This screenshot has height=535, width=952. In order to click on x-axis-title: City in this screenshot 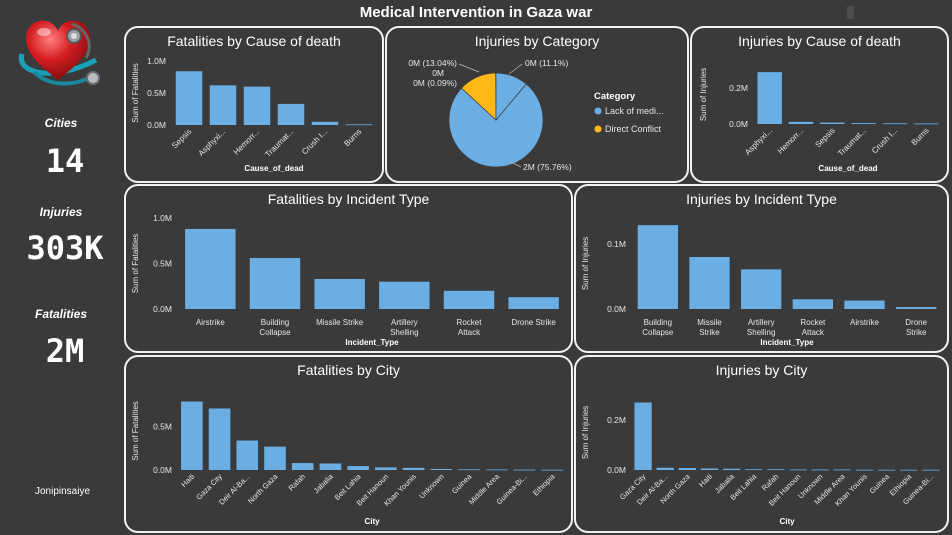, I will do `click(372, 521)`.